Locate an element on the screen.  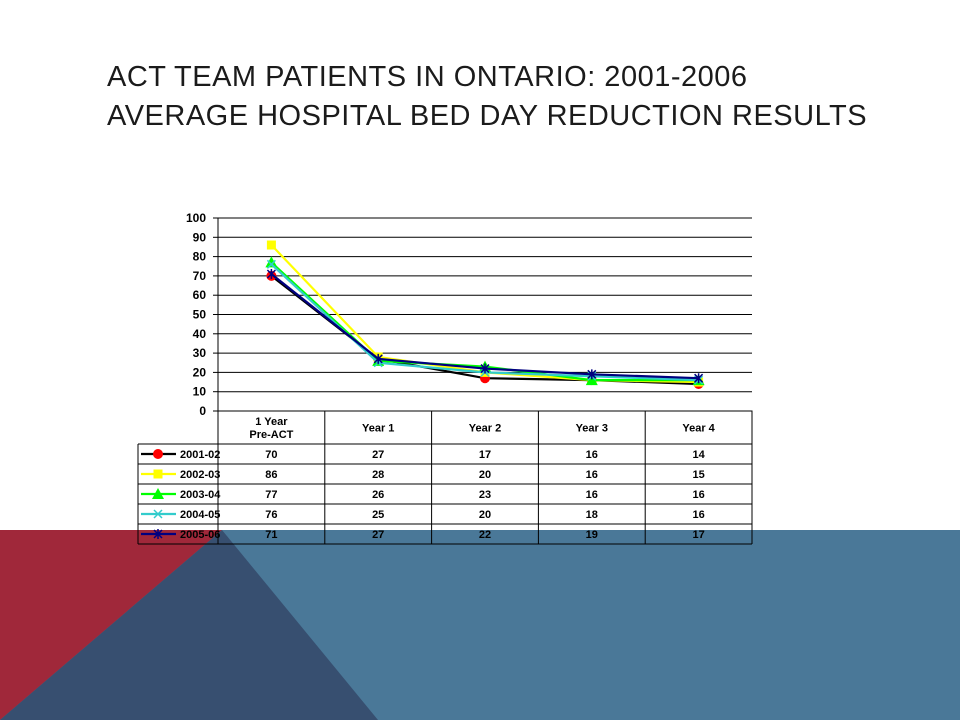
x-tick-label: 1 Year Pre-ACT is located at coordinates (271, 428).